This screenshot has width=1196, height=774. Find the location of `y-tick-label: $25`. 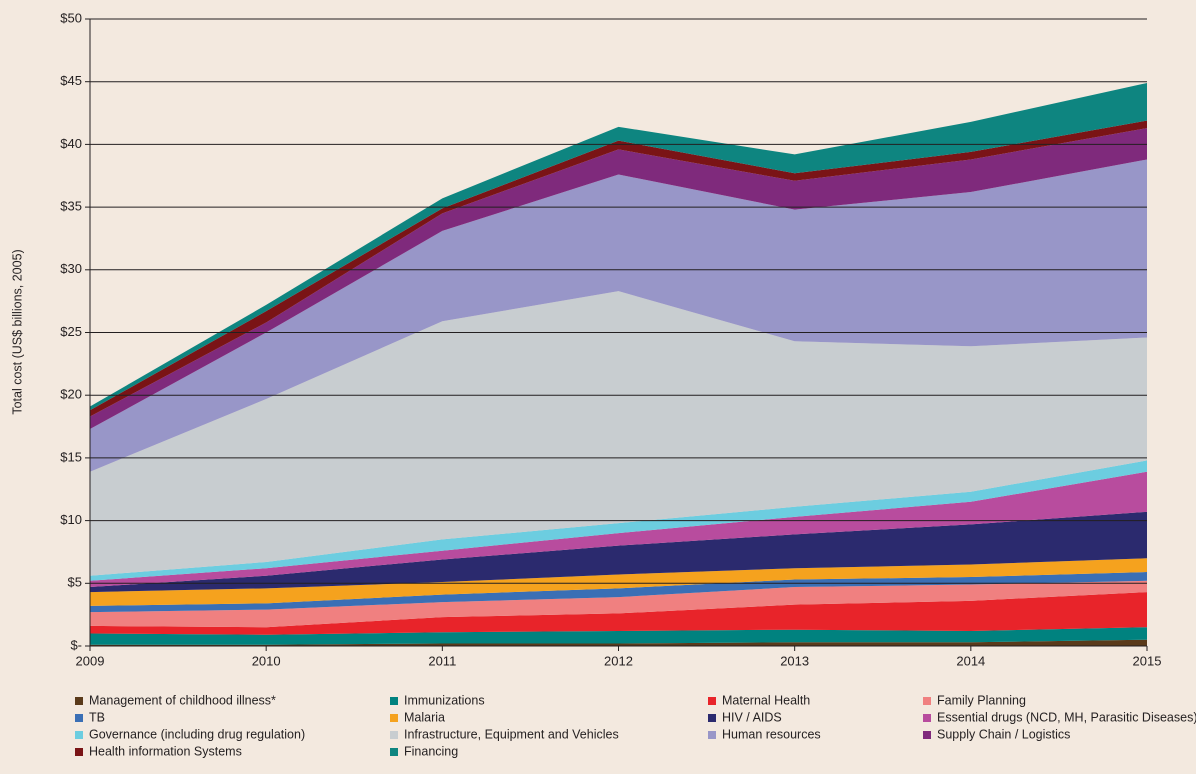

y-tick-label: $25 is located at coordinates (71, 331).